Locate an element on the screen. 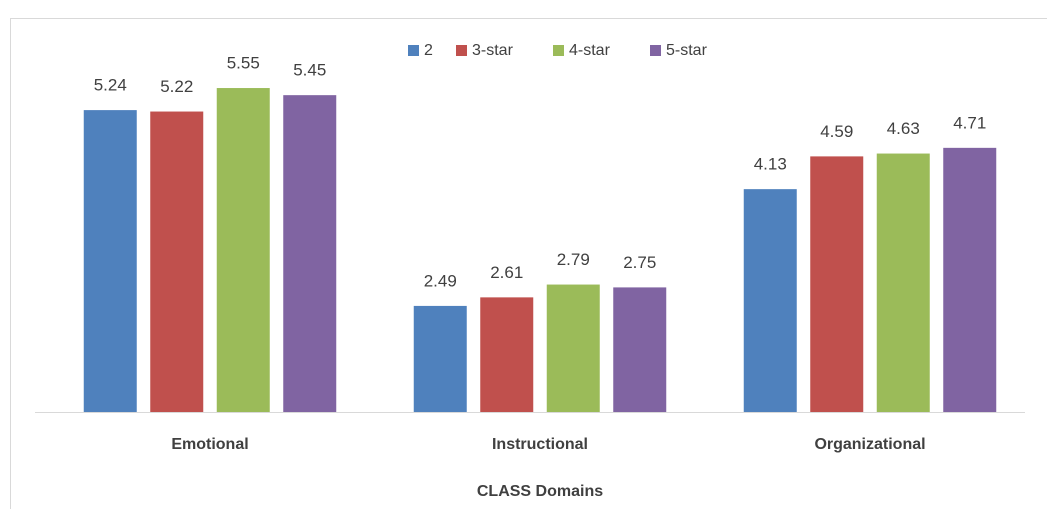 The height and width of the screenshot is (509, 1047). x-tick-label: Organizational is located at coordinates (869, 444).